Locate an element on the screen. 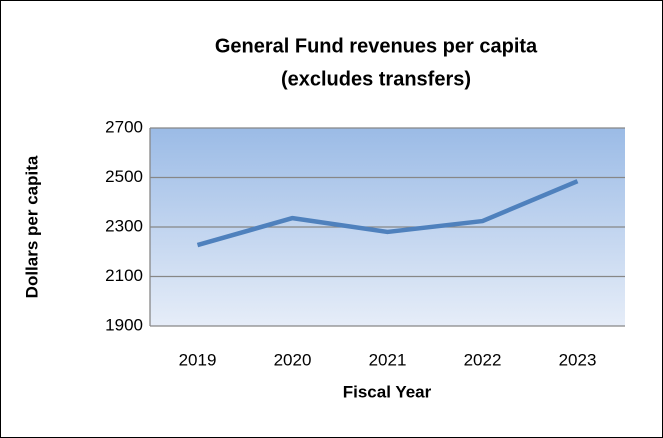 The height and width of the screenshot is (438, 663). x-tick-label: 2019 is located at coordinates (198, 359).